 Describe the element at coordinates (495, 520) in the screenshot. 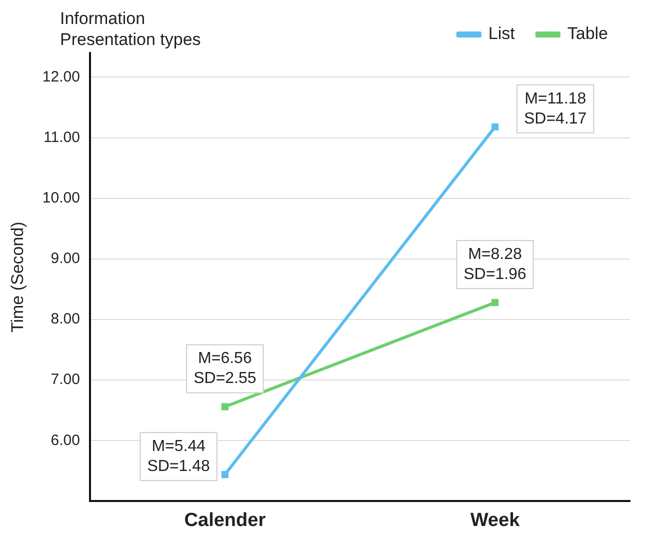

I see `x-tick-label: Week` at that location.